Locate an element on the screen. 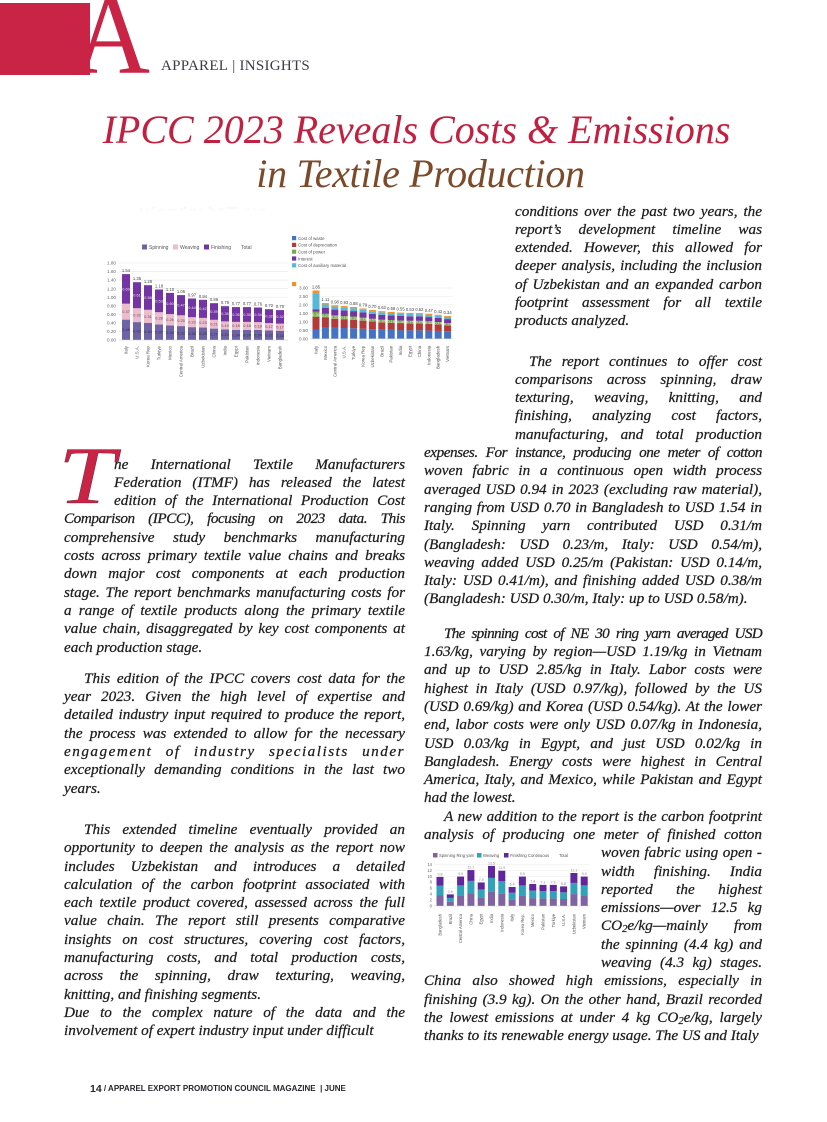  svg-text: 10 is located at coordinates (429, 876).